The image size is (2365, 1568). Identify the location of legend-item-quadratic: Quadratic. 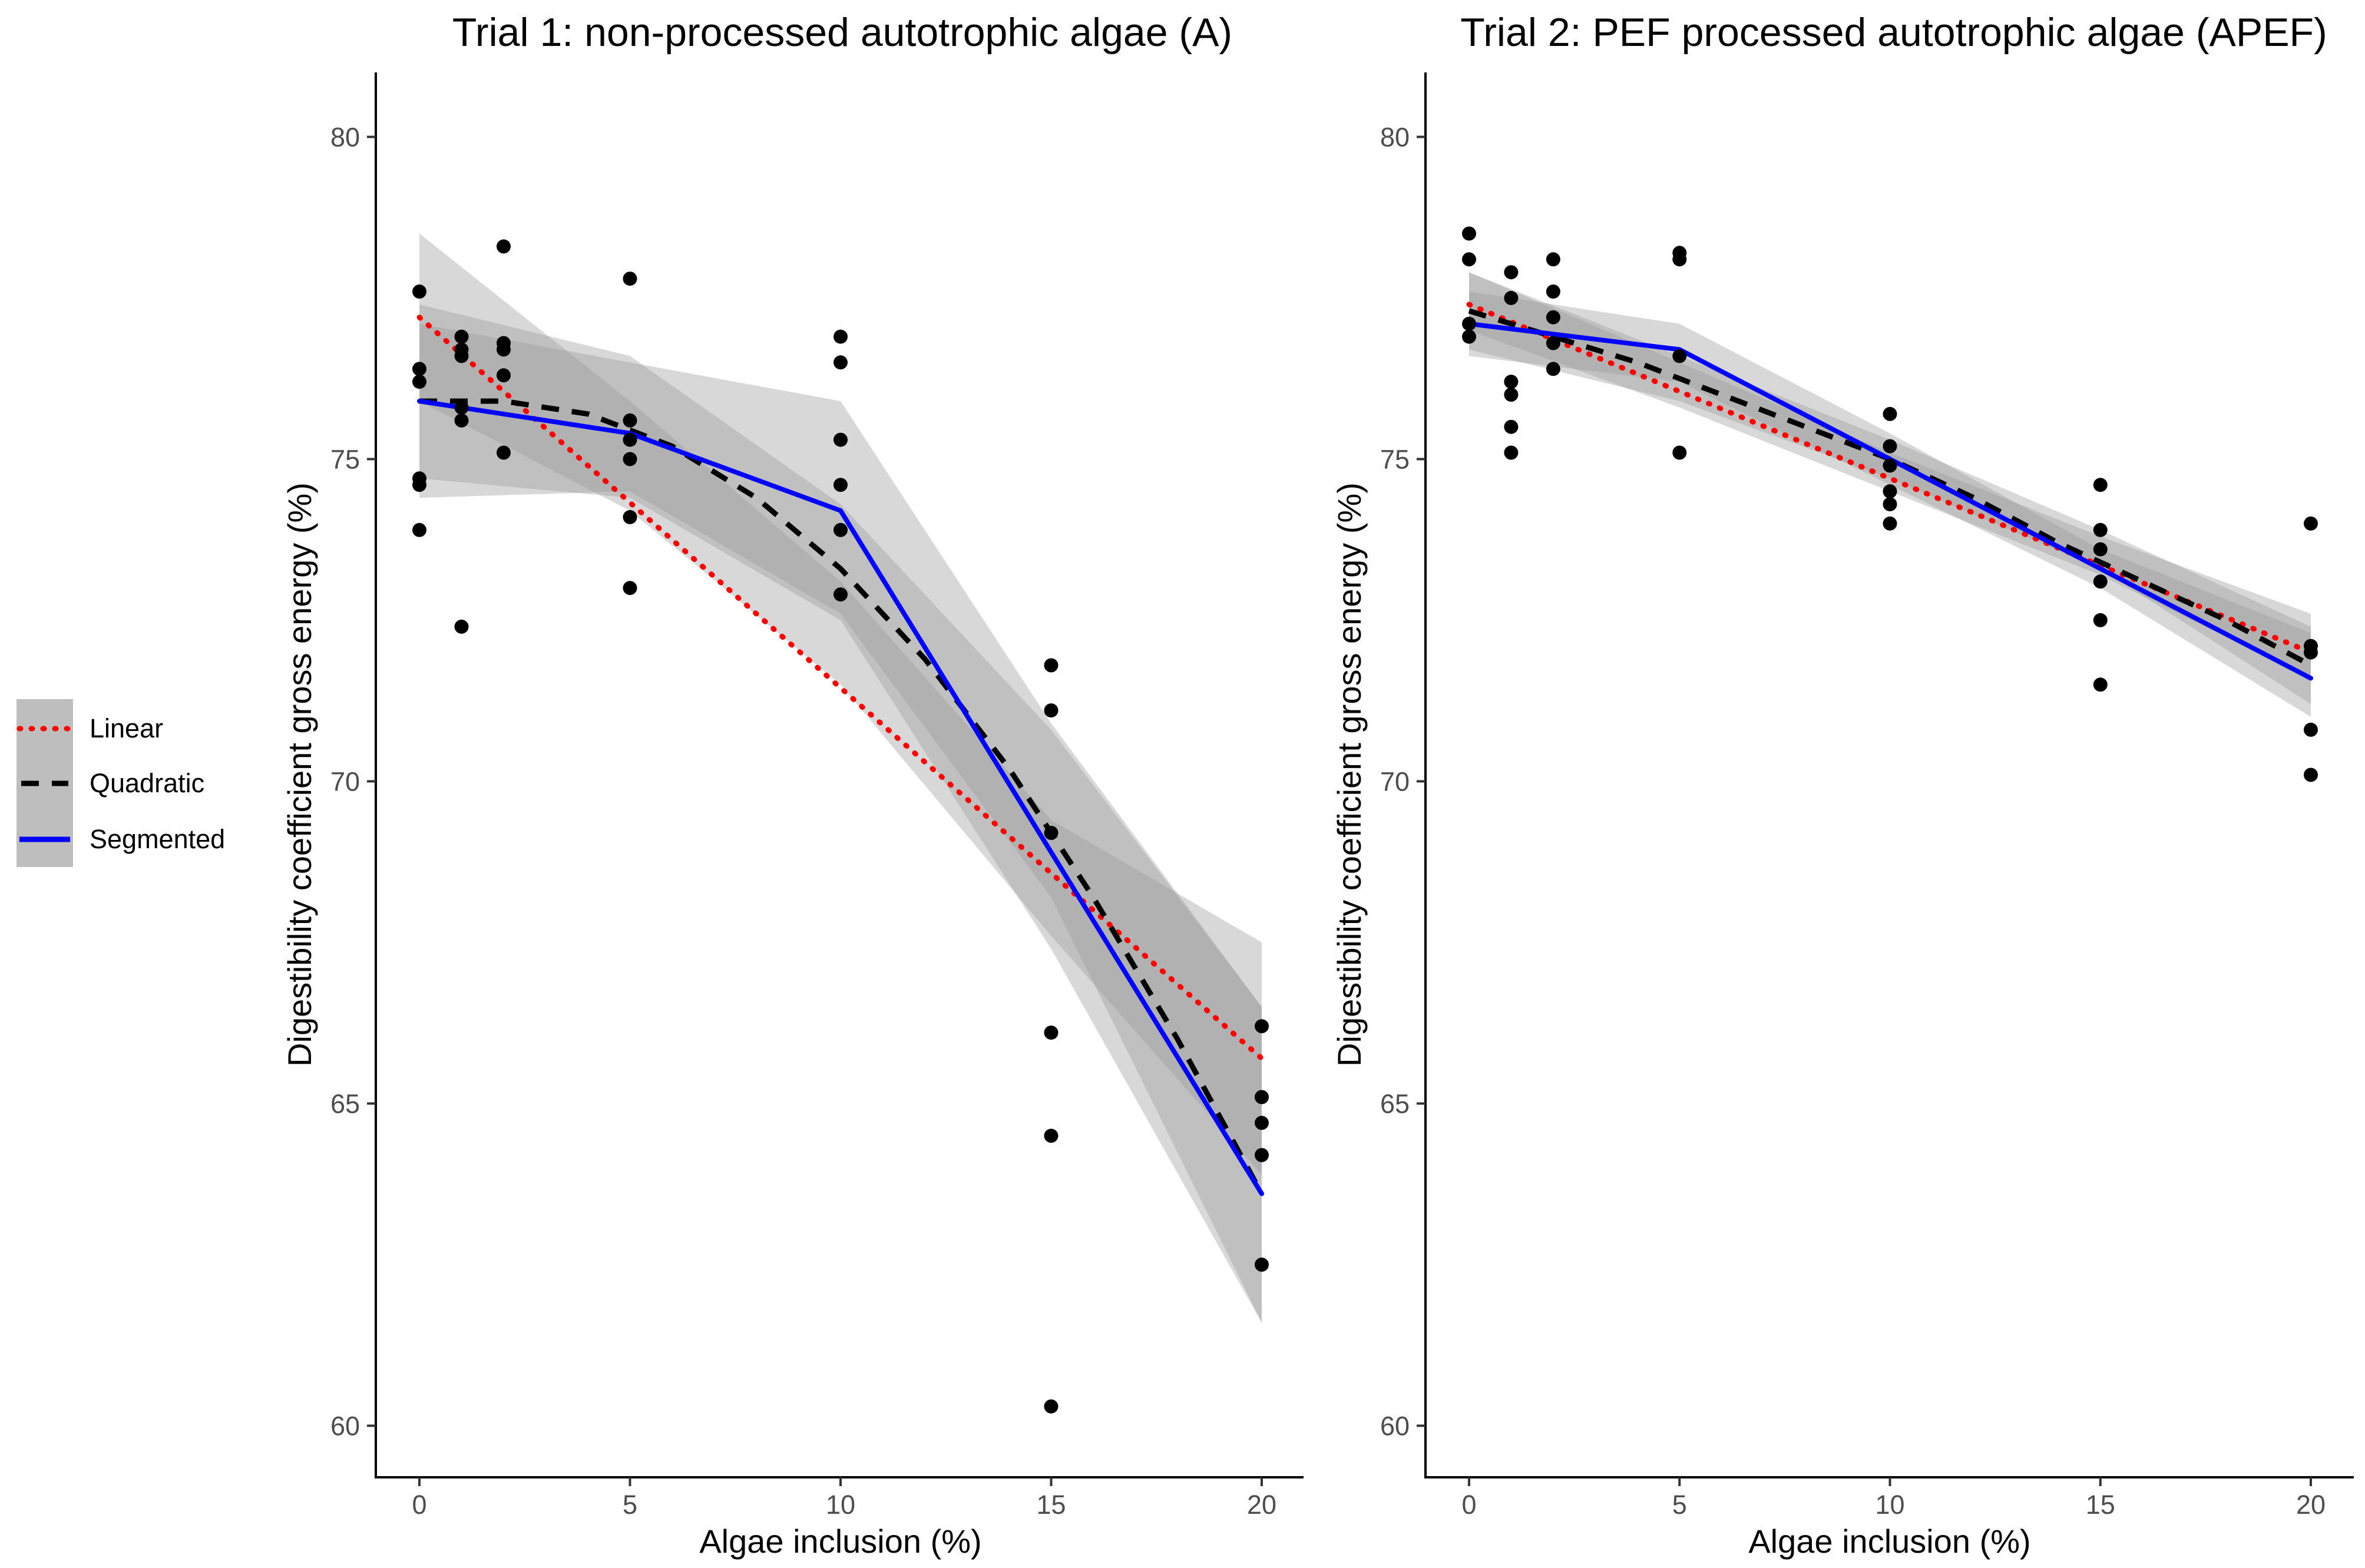
(112, 783).